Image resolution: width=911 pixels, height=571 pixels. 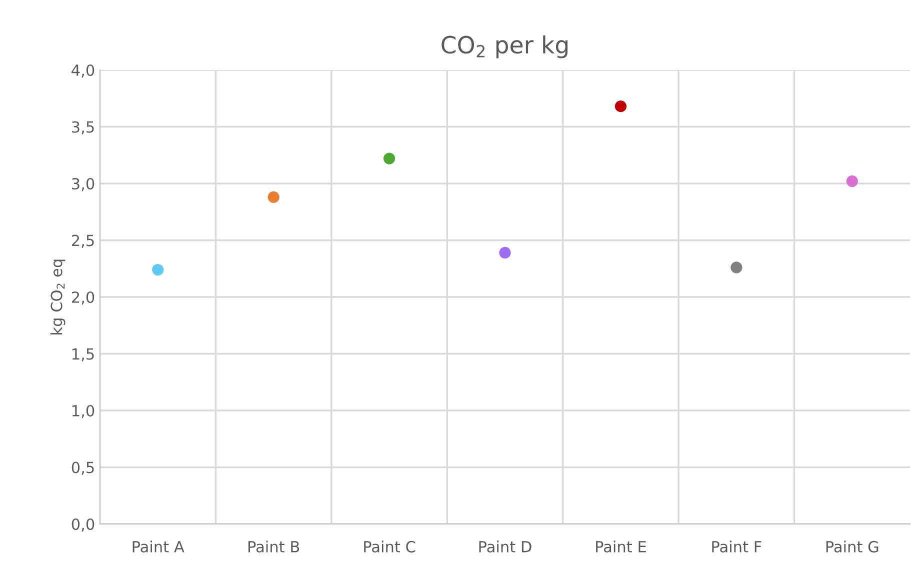 What do you see at coordinates (158, 546) in the screenshot?
I see `x-tick-label: Paint A` at bounding box center [158, 546].